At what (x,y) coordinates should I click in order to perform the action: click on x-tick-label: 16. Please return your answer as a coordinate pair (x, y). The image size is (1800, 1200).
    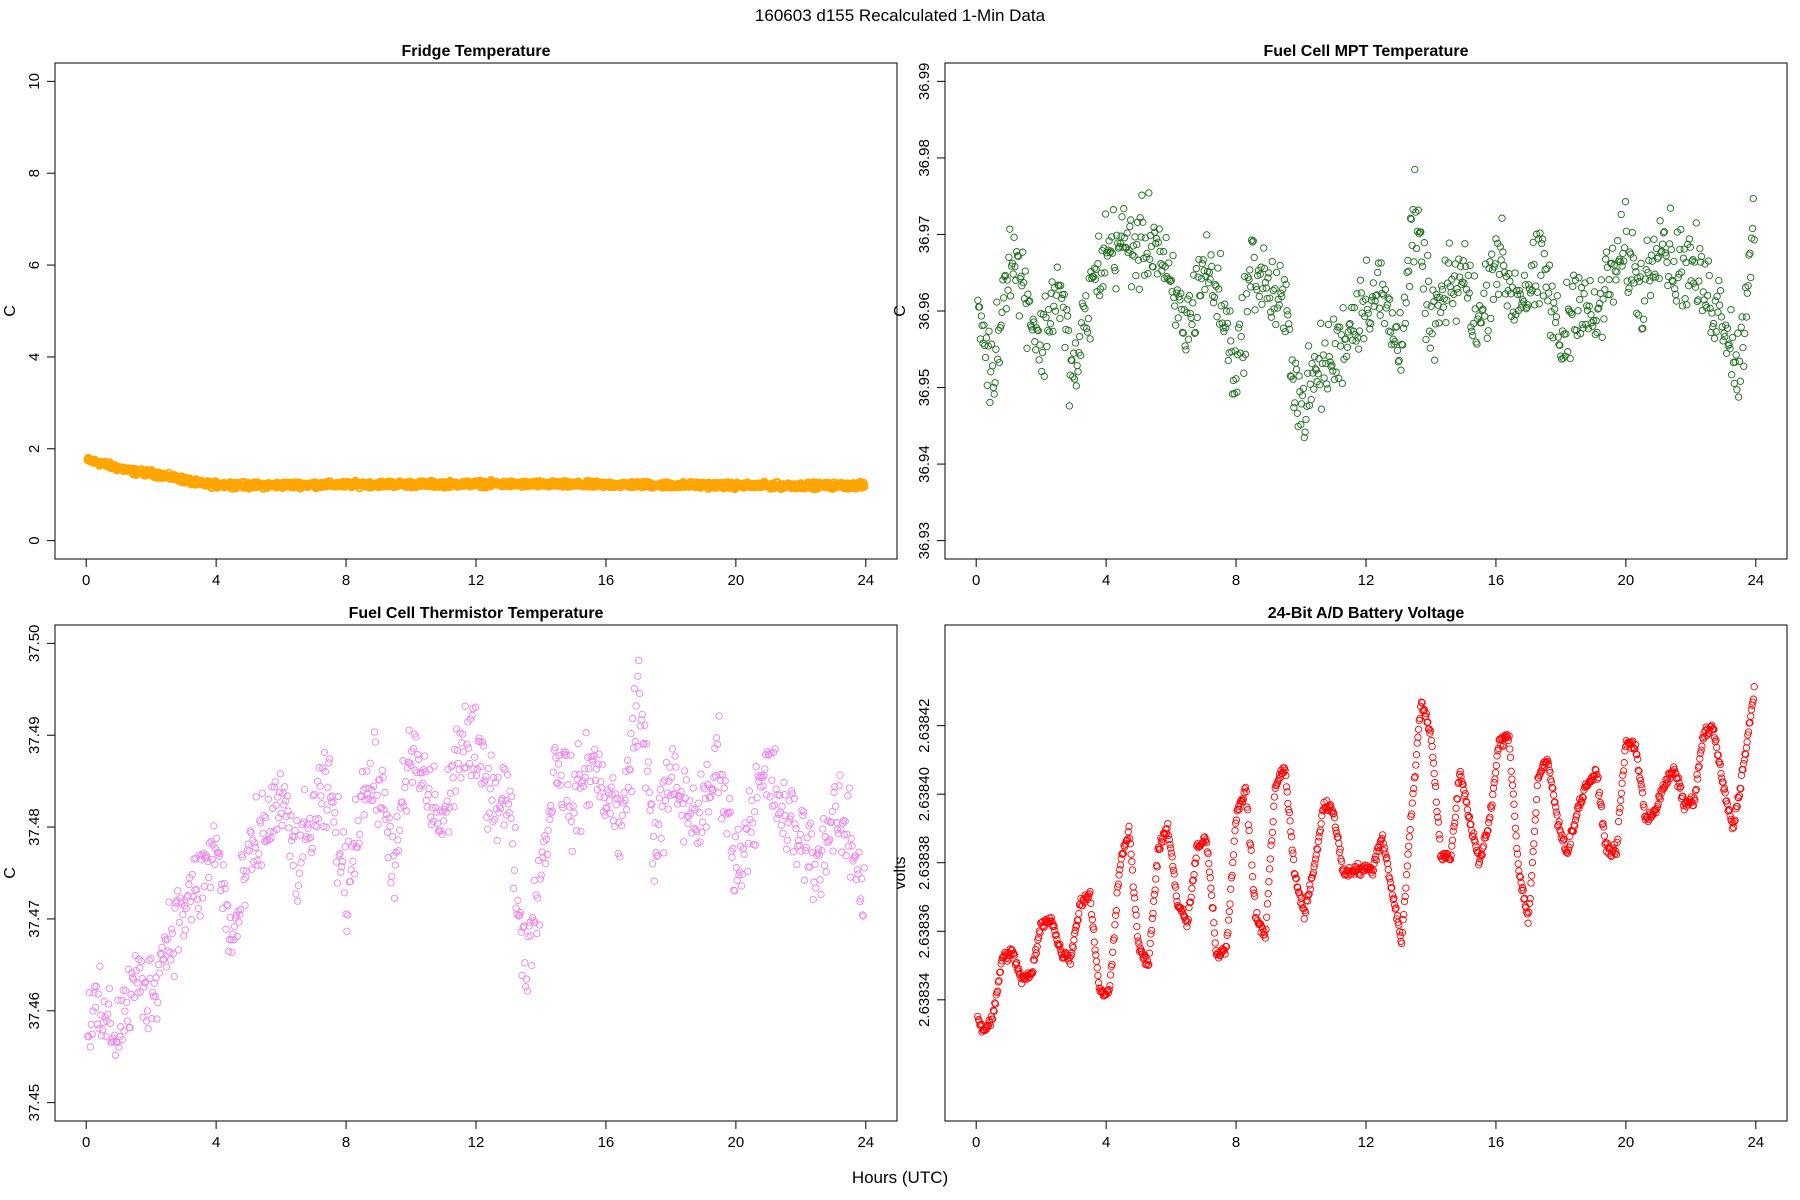
    Looking at the image, I should click on (1496, 1142).